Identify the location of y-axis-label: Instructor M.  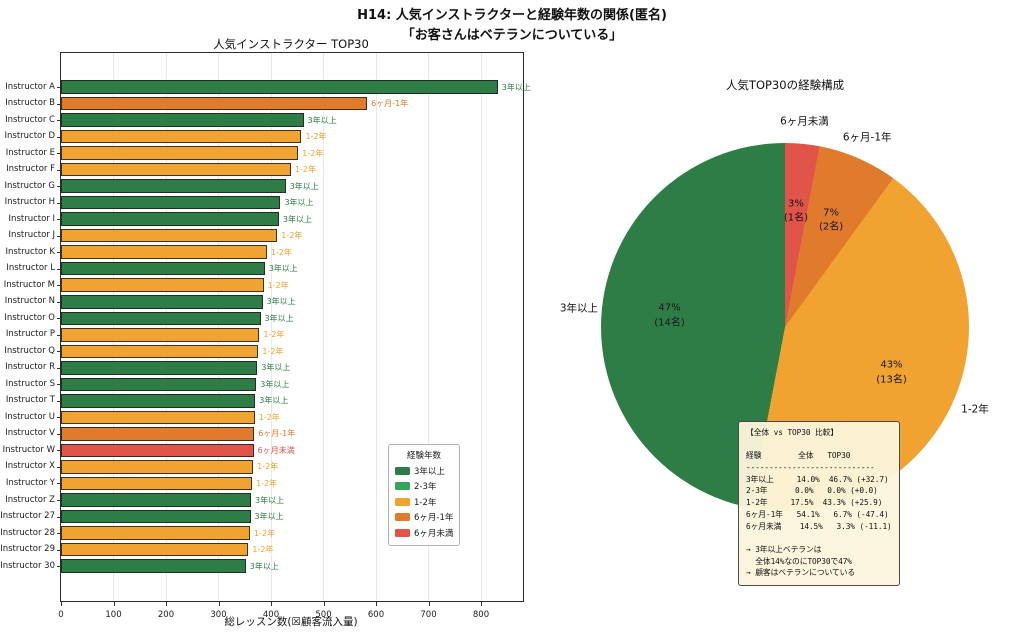
(29, 284).